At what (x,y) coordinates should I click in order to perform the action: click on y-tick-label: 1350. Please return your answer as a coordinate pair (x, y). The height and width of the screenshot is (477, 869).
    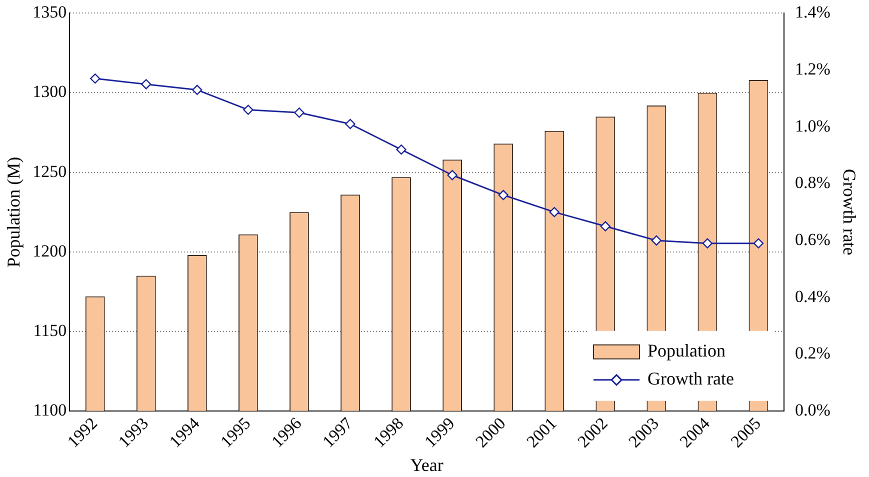
    Looking at the image, I should click on (49, 12).